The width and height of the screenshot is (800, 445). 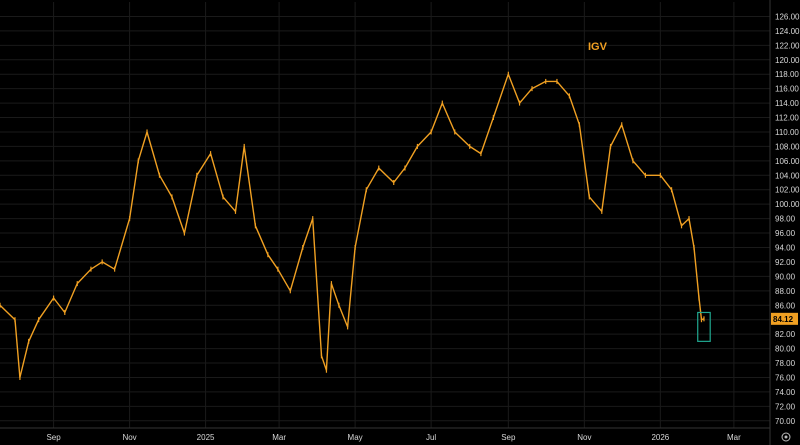 What do you see at coordinates (787, 190) in the screenshot?
I see `y-tick-label: 102.00` at bounding box center [787, 190].